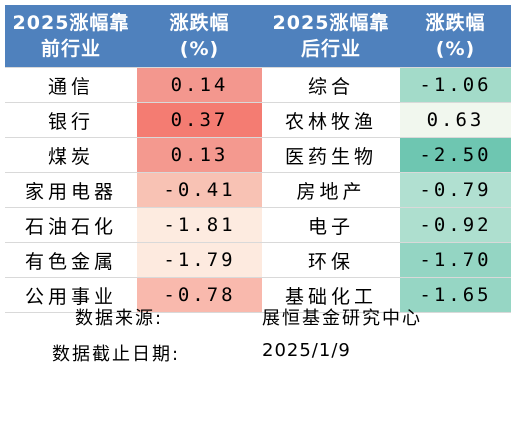  I want to click on table-row: 家用电器 -0.41 房地产 -0.79, so click(258, 190).